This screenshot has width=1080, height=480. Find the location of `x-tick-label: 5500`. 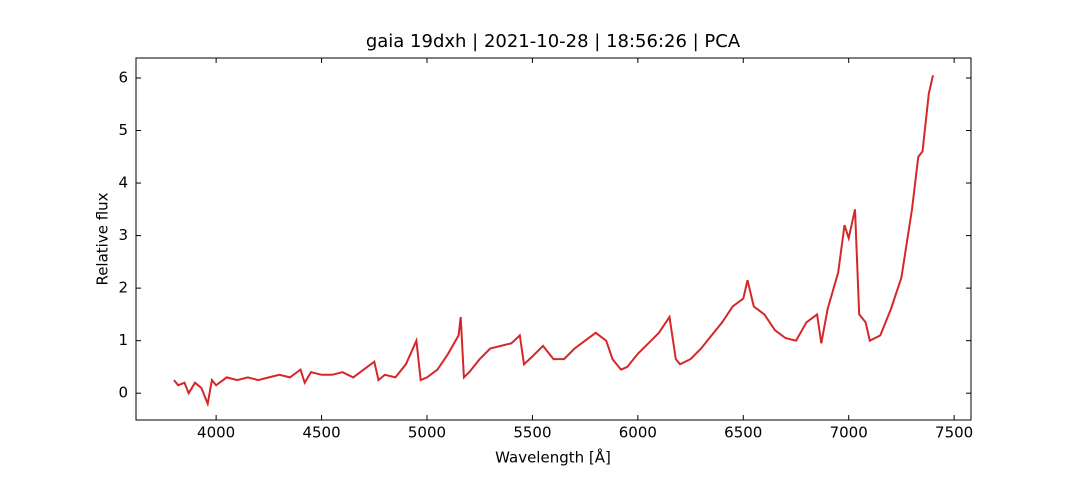

x-tick-label: 5500 is located at coordinates (532, 433).